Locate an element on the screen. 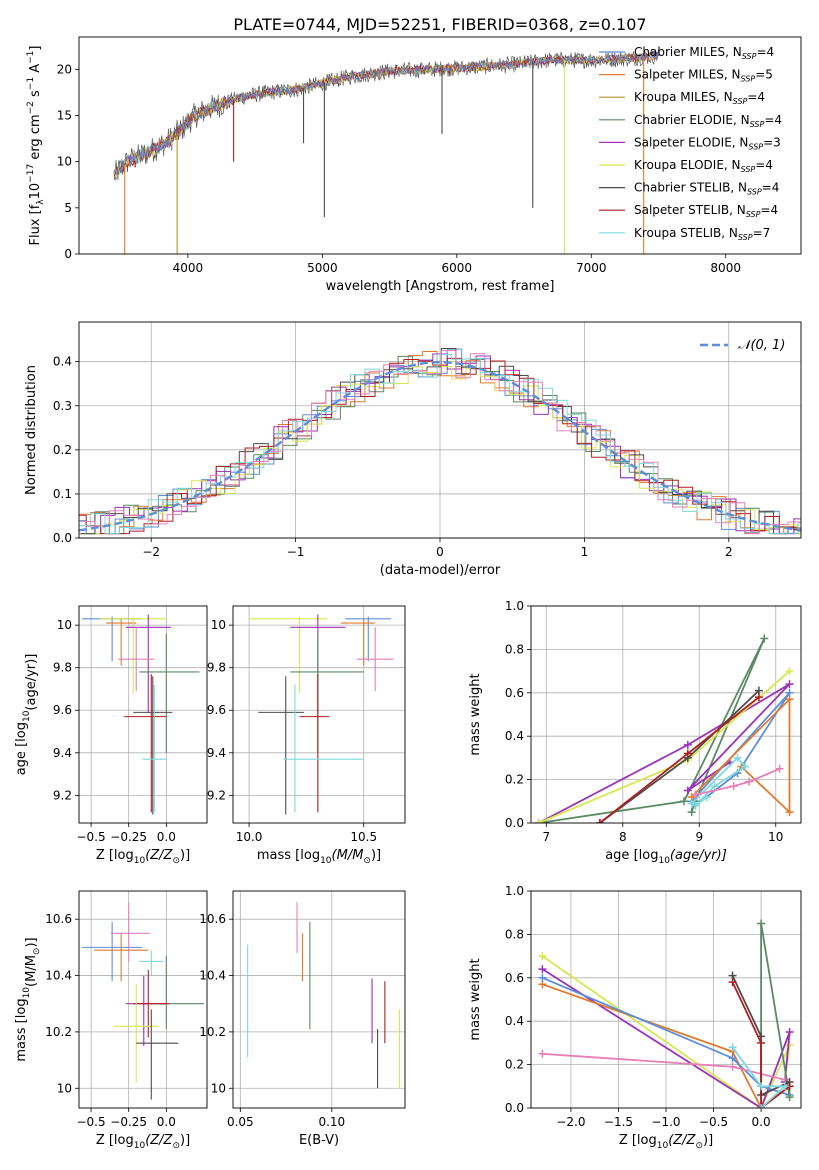 This screenshot has width=819, height=1170. legend-label: Chabrier MILES, NSSP=4 is located at coordinates (704, 53).